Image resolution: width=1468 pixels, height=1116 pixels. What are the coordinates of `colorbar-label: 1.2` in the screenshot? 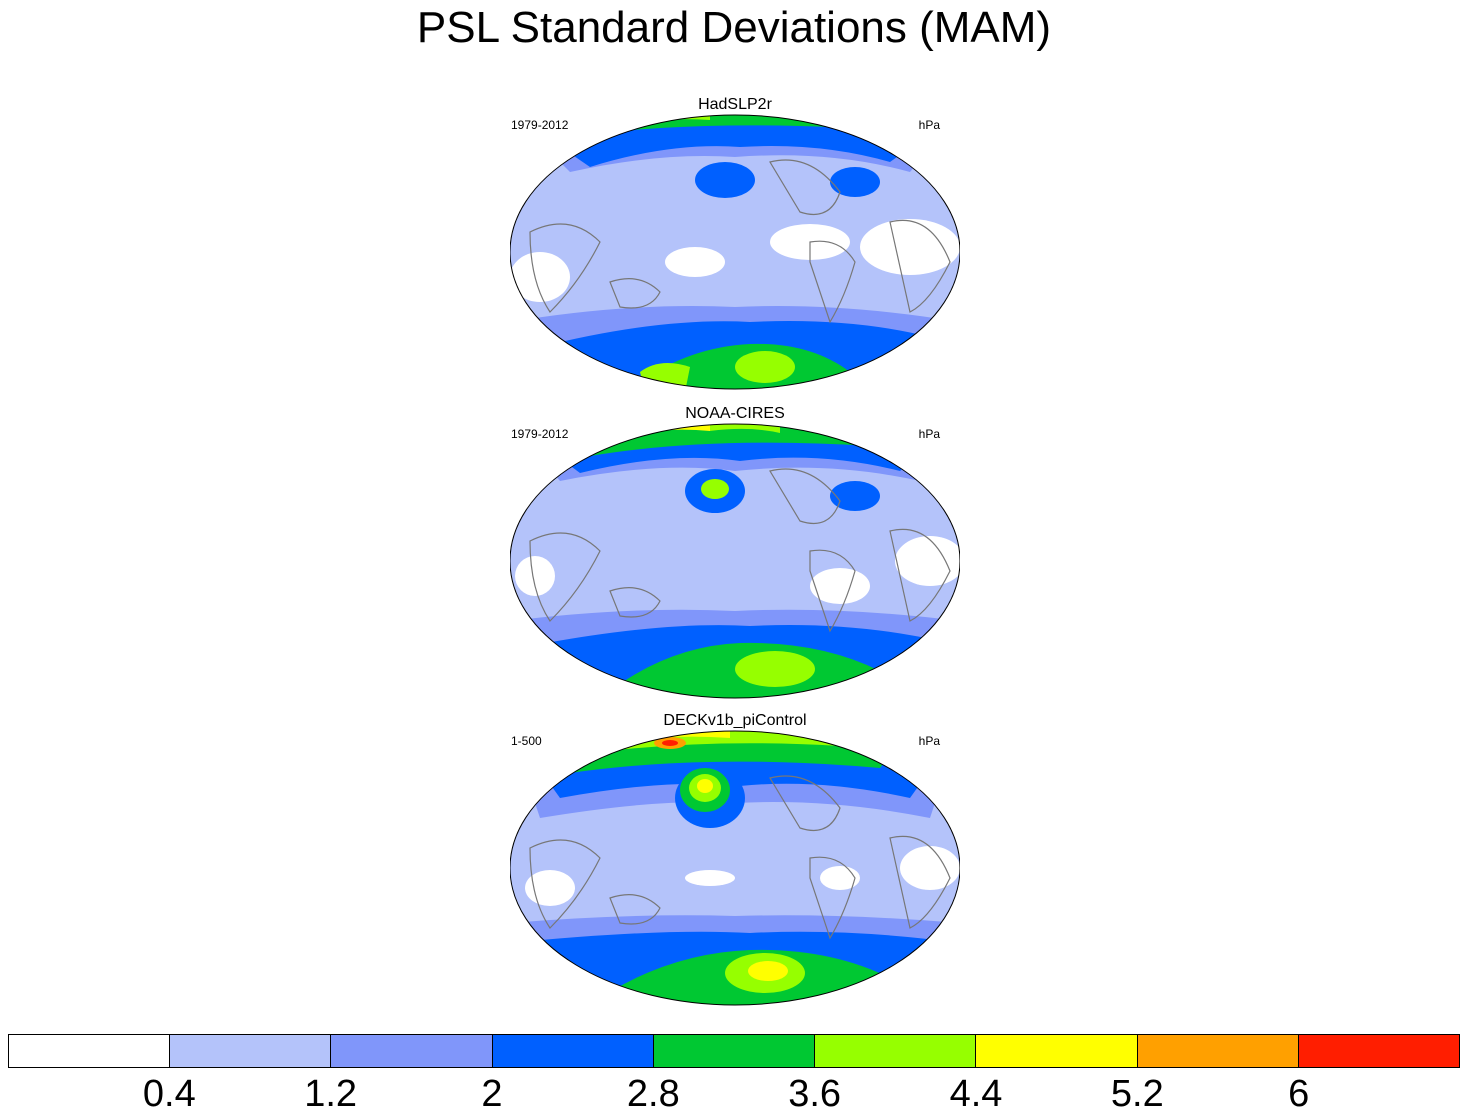 It's located at (331, 1094).